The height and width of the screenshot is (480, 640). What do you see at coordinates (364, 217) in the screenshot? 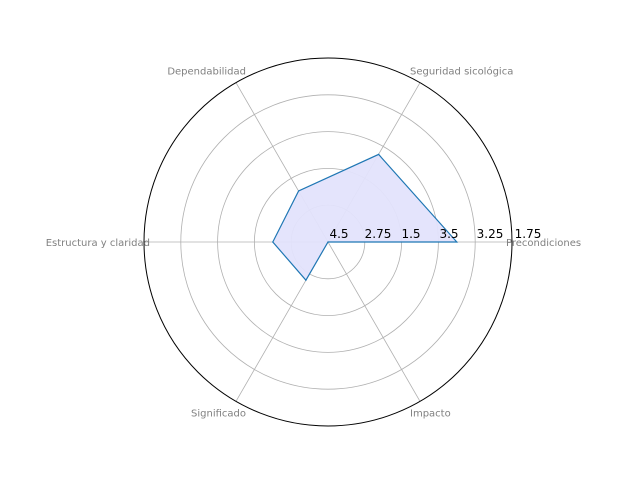
I see `series-1-area` at bounding box center [364, 217].